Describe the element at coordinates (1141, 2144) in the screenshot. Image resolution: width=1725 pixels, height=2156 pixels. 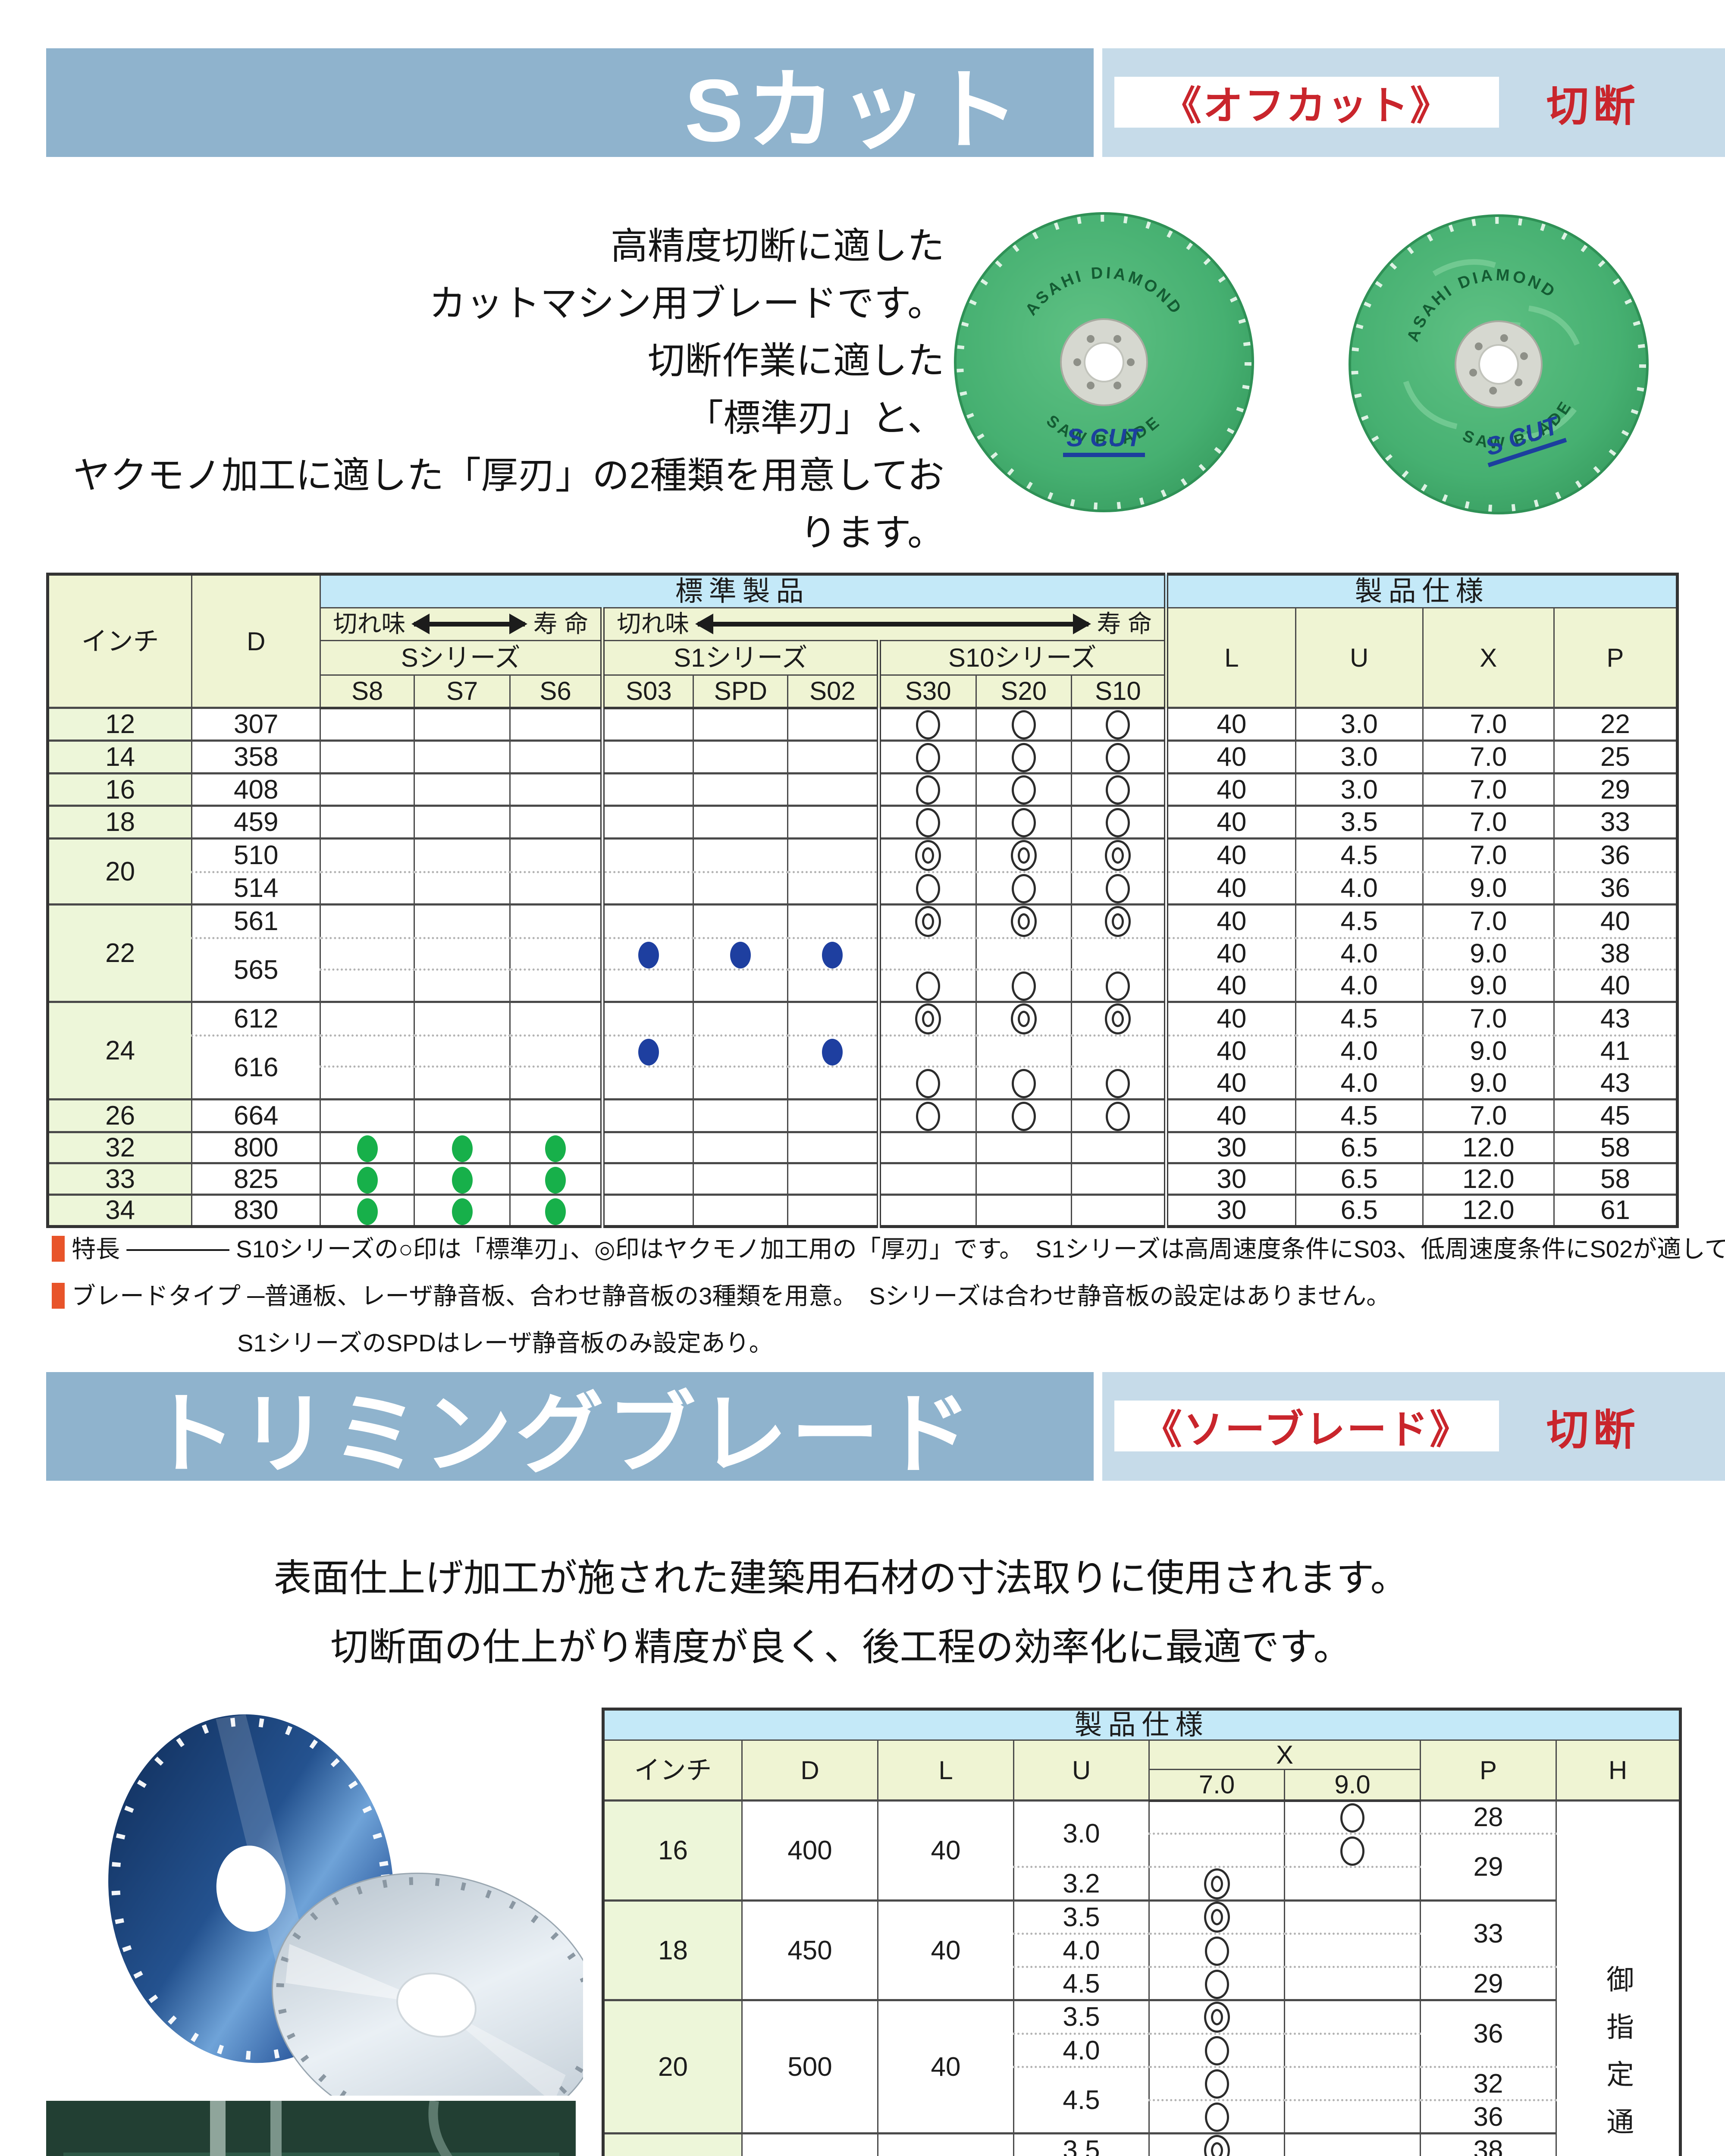
I see `table-row: 22550403.5 38` at that location.